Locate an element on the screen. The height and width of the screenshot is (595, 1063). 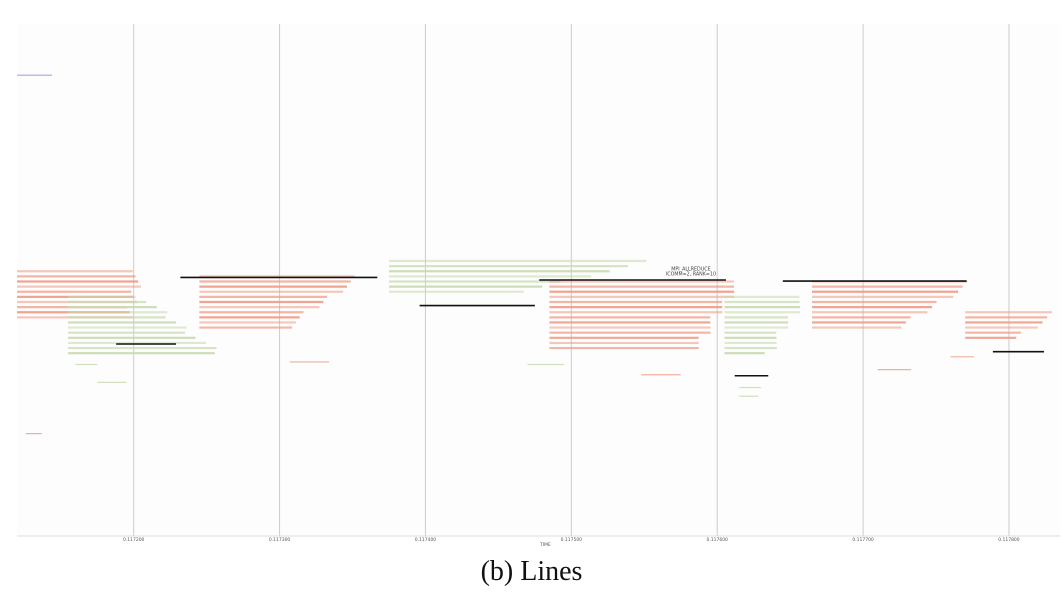
x-tick-label: 0.117400 is located at coordinates (426, 540).